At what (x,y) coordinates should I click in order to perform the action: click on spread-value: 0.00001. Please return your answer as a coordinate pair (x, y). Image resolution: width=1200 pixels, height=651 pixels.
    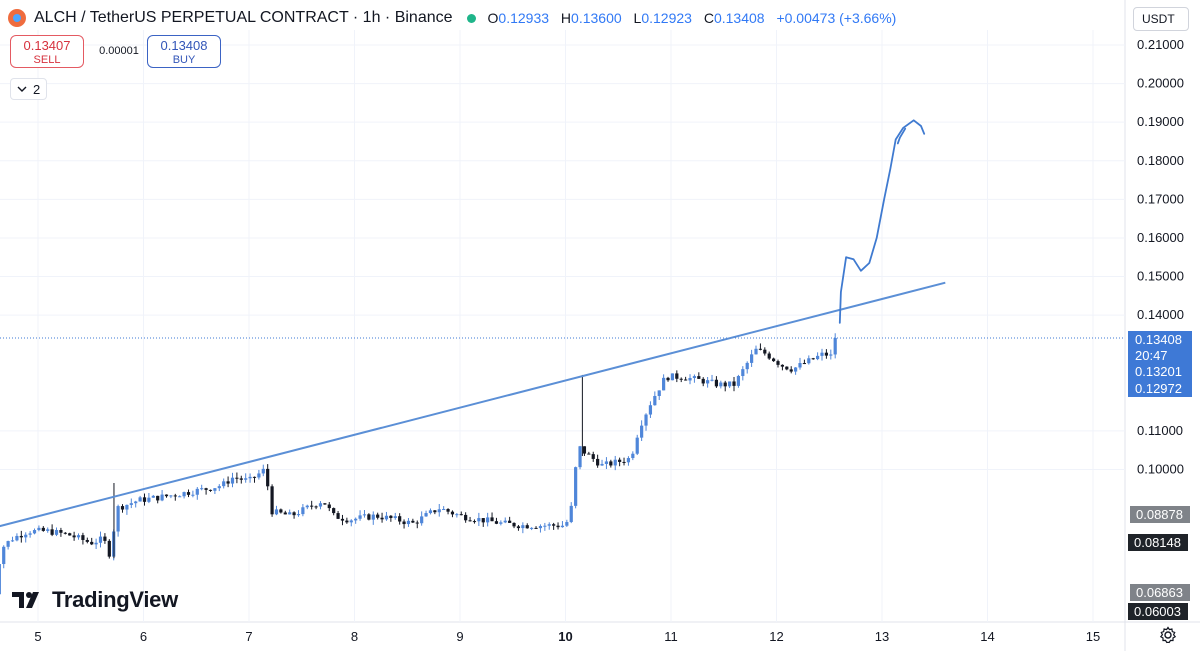
    Looking at the image, I should click on (119, 51).